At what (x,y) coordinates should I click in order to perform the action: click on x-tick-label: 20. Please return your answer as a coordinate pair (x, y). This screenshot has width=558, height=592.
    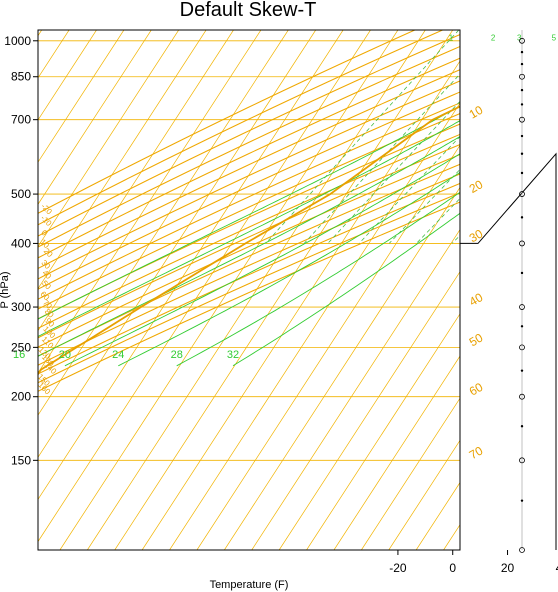
    Looking at the image, I should click on (508, 568).